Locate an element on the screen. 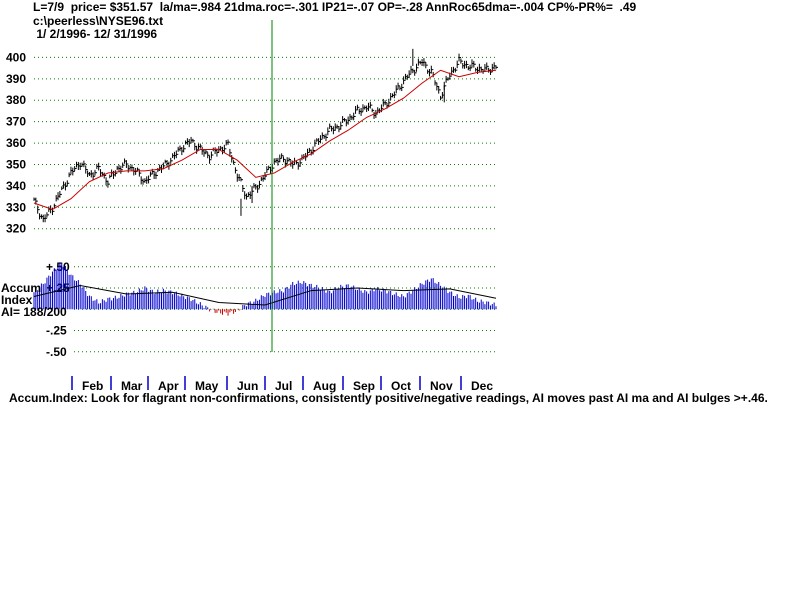 The width and height of the screenshot is (800, 600). price-tick-label: 340 is located at coordinates (16, 186).